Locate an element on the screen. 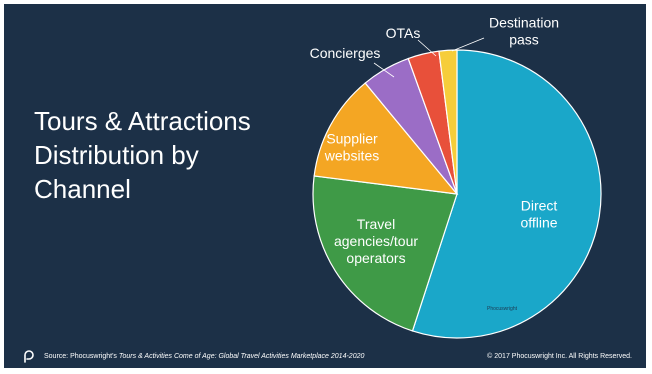 This screenshot has width=652, height=374. slice-label-line: pass is located at coordinates (524, 40).